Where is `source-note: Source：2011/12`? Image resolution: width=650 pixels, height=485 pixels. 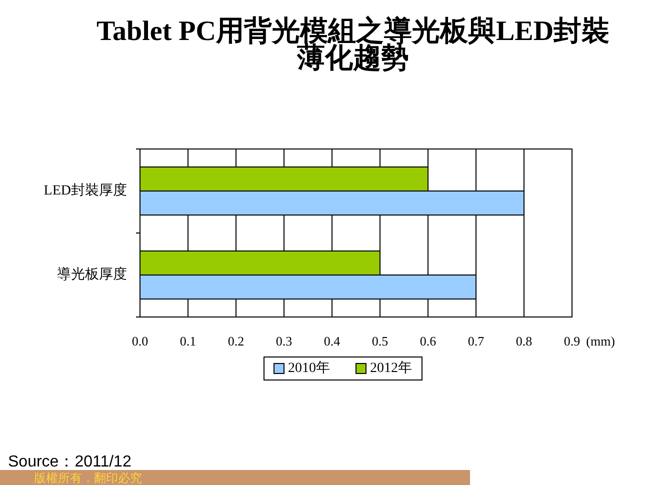
source-note: Source：2011/12 is located at coordinates (70, 462).